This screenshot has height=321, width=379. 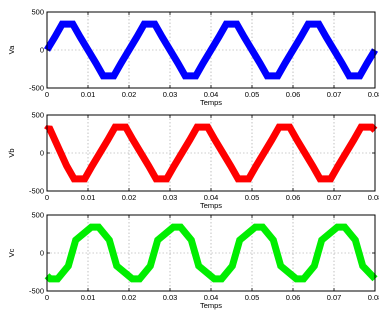 What do you see at coordinates (11, 152) in the screenshot?
I see `y-axis-label: Vb` at bounding box center [11, 152].